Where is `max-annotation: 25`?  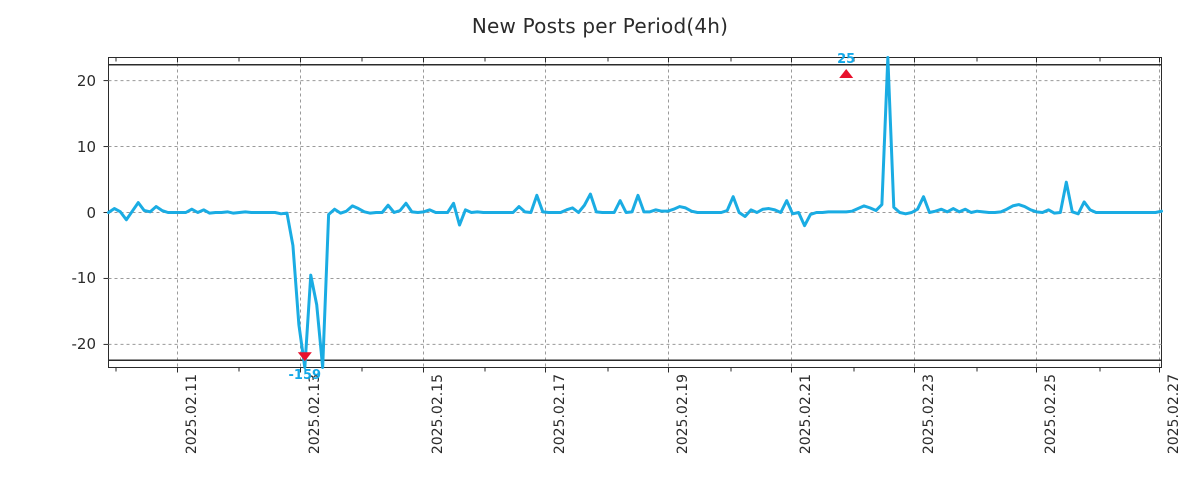 max-annotation: 25 is located at coordinates (846, 60).